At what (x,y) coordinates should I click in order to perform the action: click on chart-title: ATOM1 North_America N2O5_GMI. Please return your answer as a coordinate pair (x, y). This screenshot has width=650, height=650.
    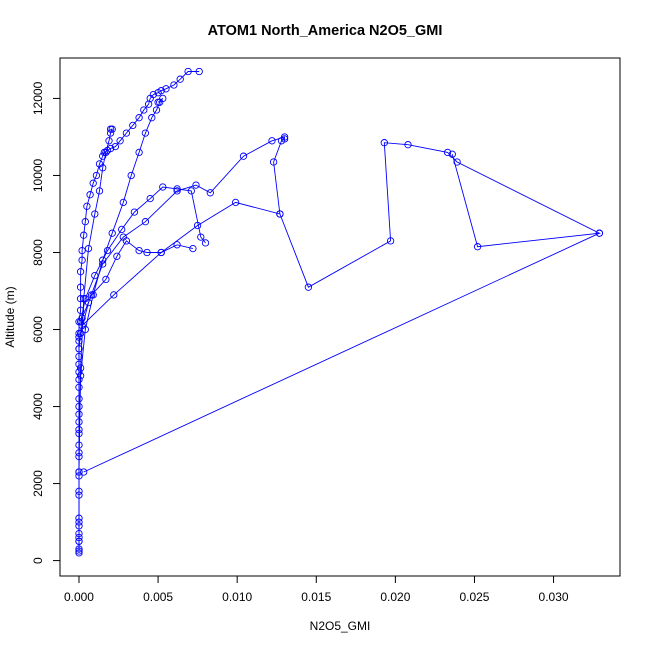
    Looking at the image, I should click on (325, 31).